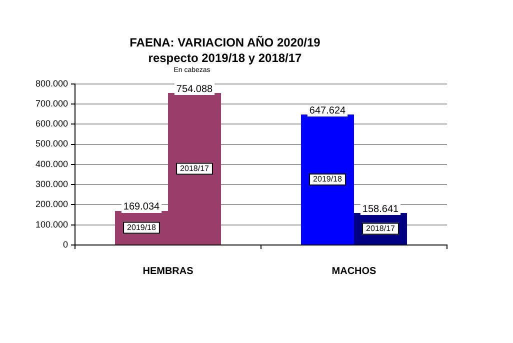  I want to click on data-label: 754.088, so click(195, 89).